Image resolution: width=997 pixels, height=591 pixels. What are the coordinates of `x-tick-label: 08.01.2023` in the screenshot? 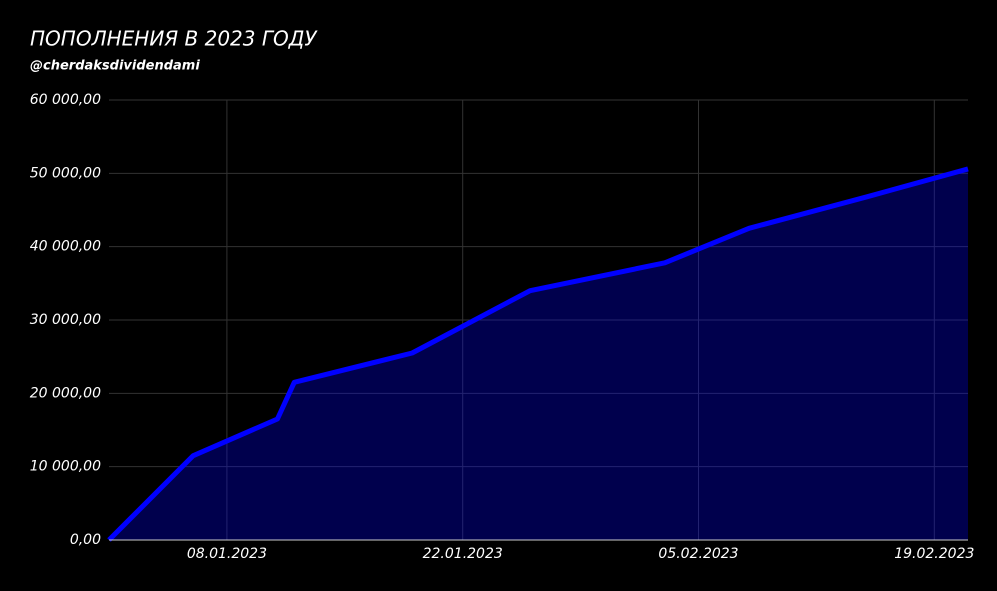 It's located at (227, 554).